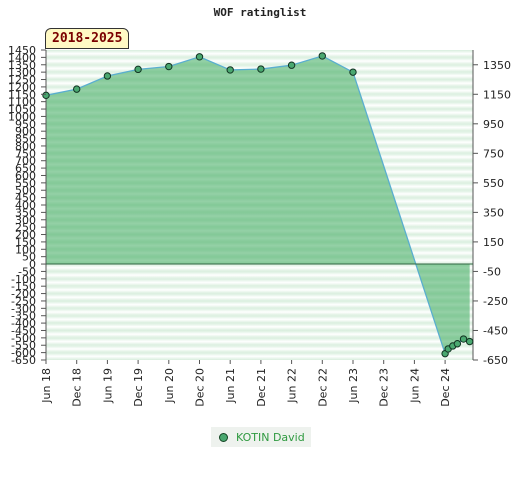 Image resolution: width=520 pixels, height=480 pixels. I want to click on y-tick-label: 200, so click(25, 235).